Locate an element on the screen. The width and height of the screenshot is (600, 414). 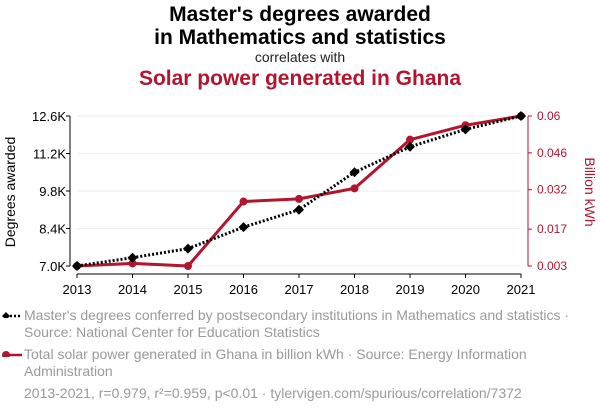
y-axis-label-left: Degrees awarded is located at coordinates (10, 192).